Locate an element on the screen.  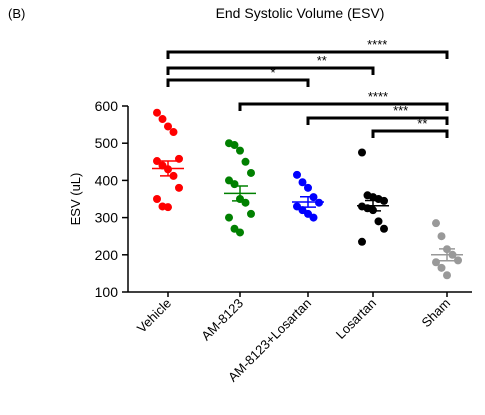
significance-label: * is located at coordinates (272, 72).